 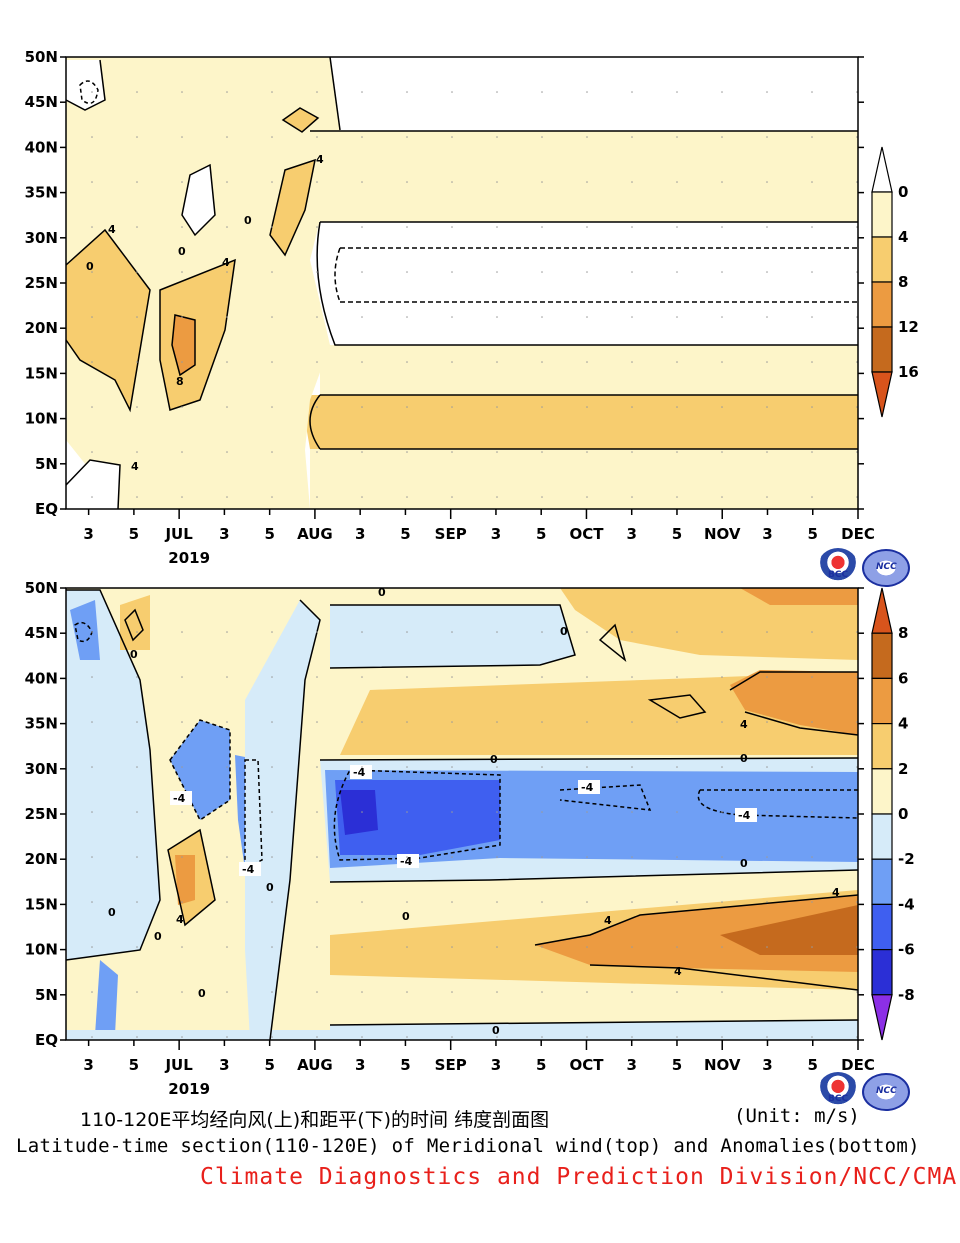 I want to click on bottom-colorbar-label: 4, so click(x=903, y=724).